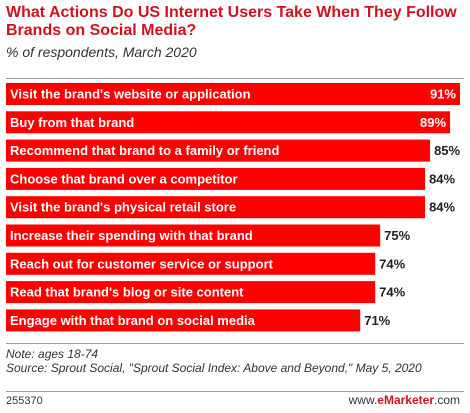  Describe the element at coordinates (377, 320) in the screenshot. I see `bar-value-9: 71%` at that location.